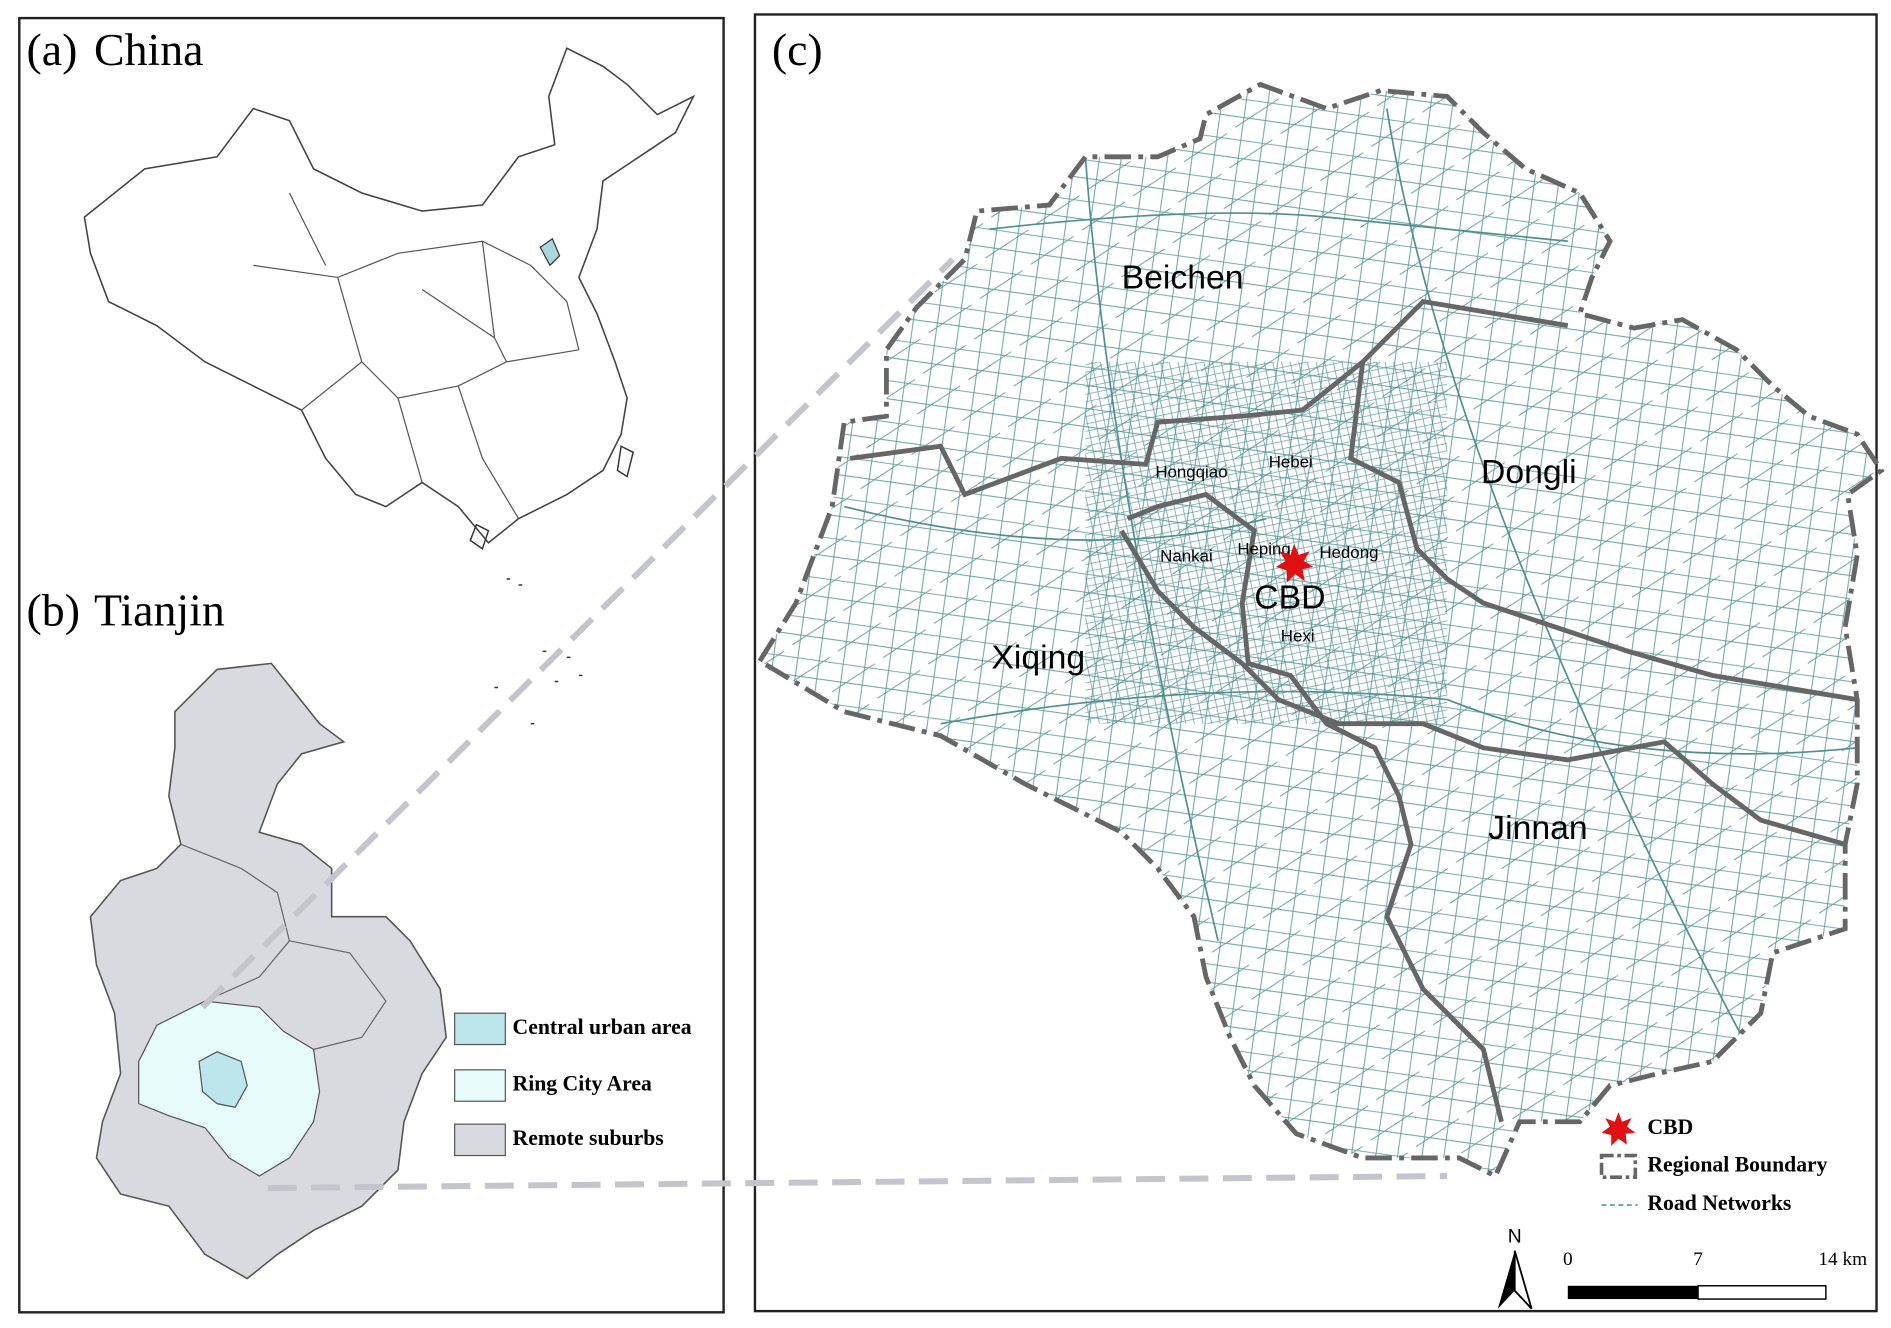 The width and height of the screenshot is (1891, 1328). I want to click on road-grid-dense, so click(1266, 542).